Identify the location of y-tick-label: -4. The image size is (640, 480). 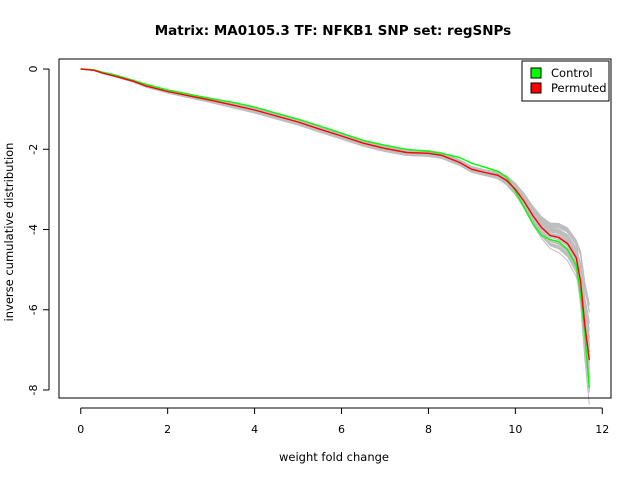
(33, 229).